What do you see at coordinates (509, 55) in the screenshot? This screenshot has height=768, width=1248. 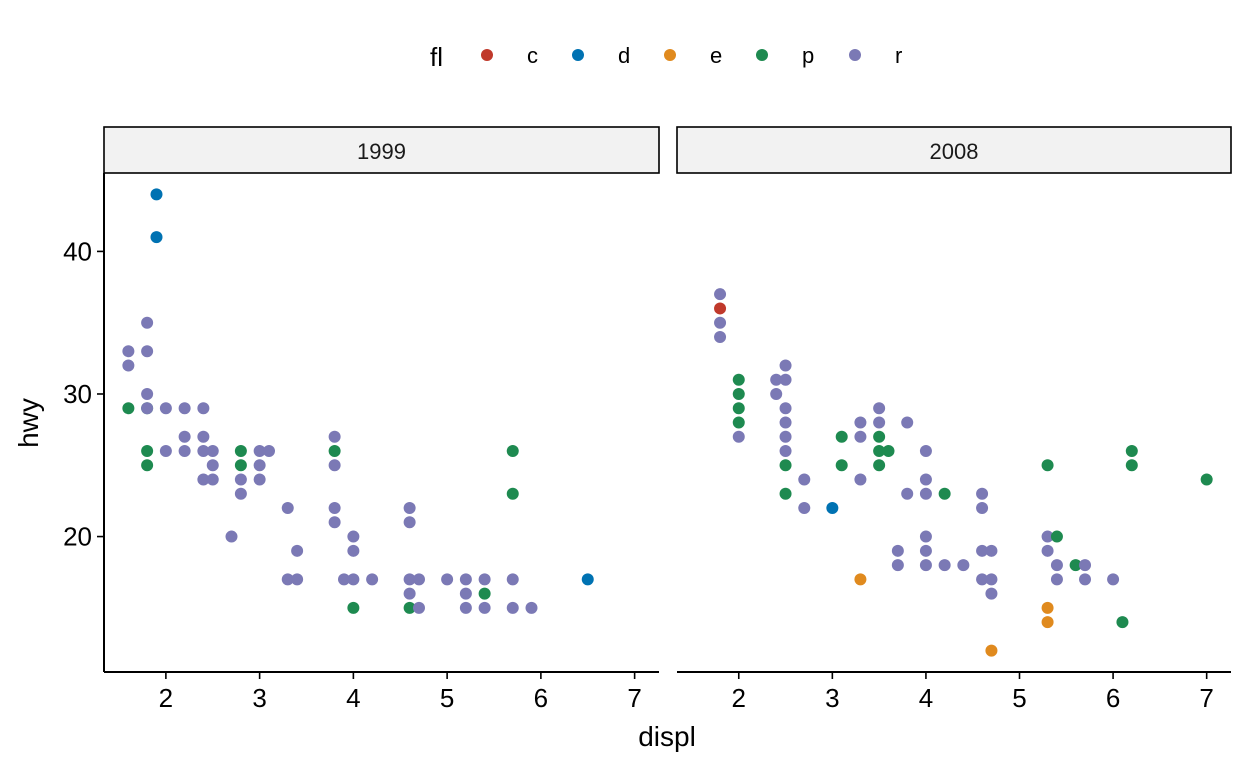 I see `legend-item-c: c` at bounding box center [509, 55].